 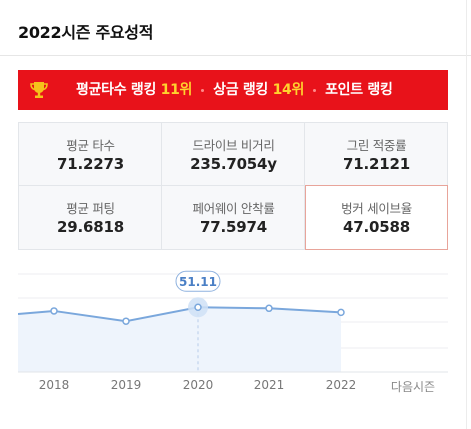 I want to click on value-bubble, so click(x=198, y=281).